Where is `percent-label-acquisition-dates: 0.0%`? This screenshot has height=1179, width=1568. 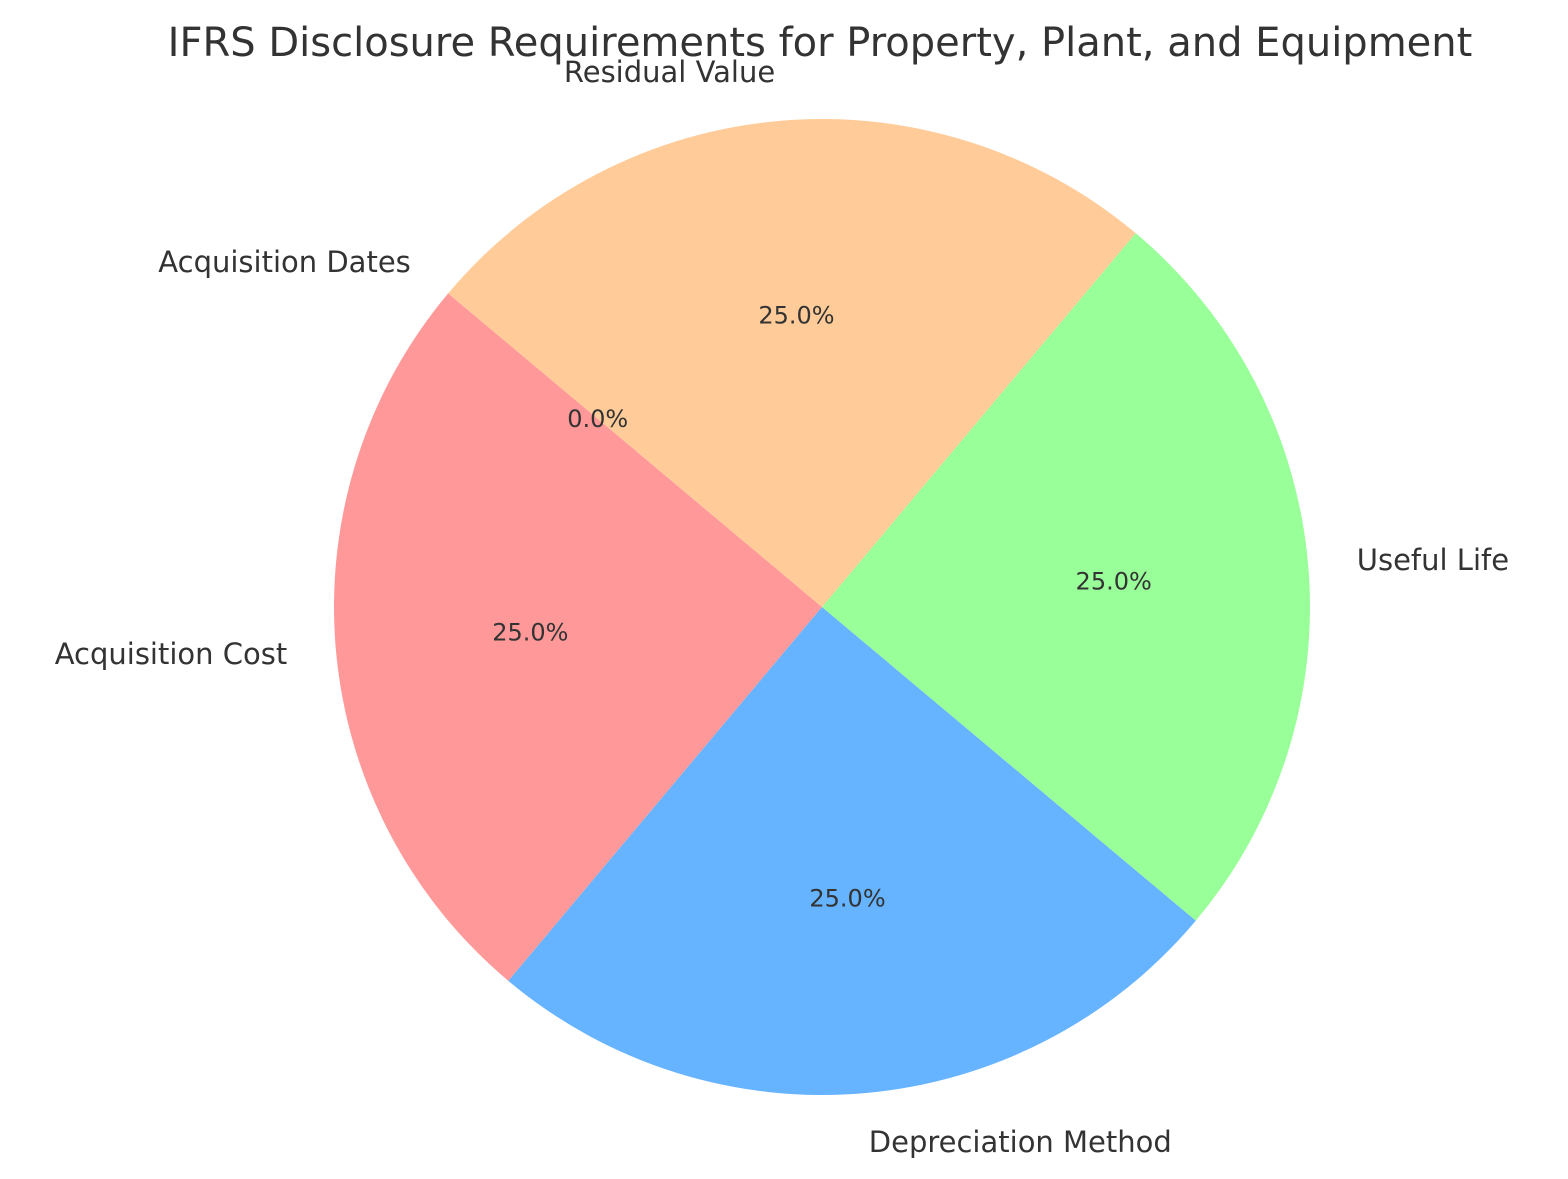
percent-label-acquisition-dates: 0.0% is located at coordinates (597, 419).